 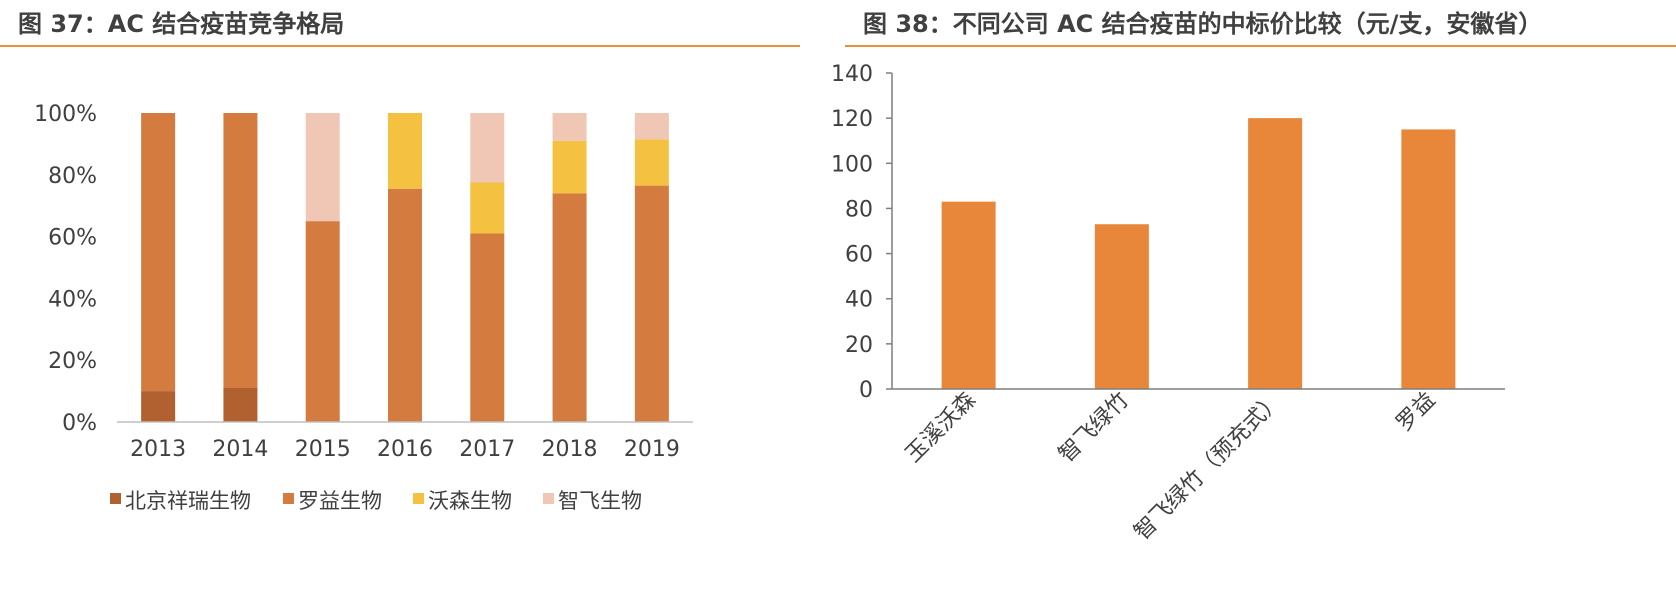 I want to click on y-tick-label: 20%, so click(x=72, y=361).